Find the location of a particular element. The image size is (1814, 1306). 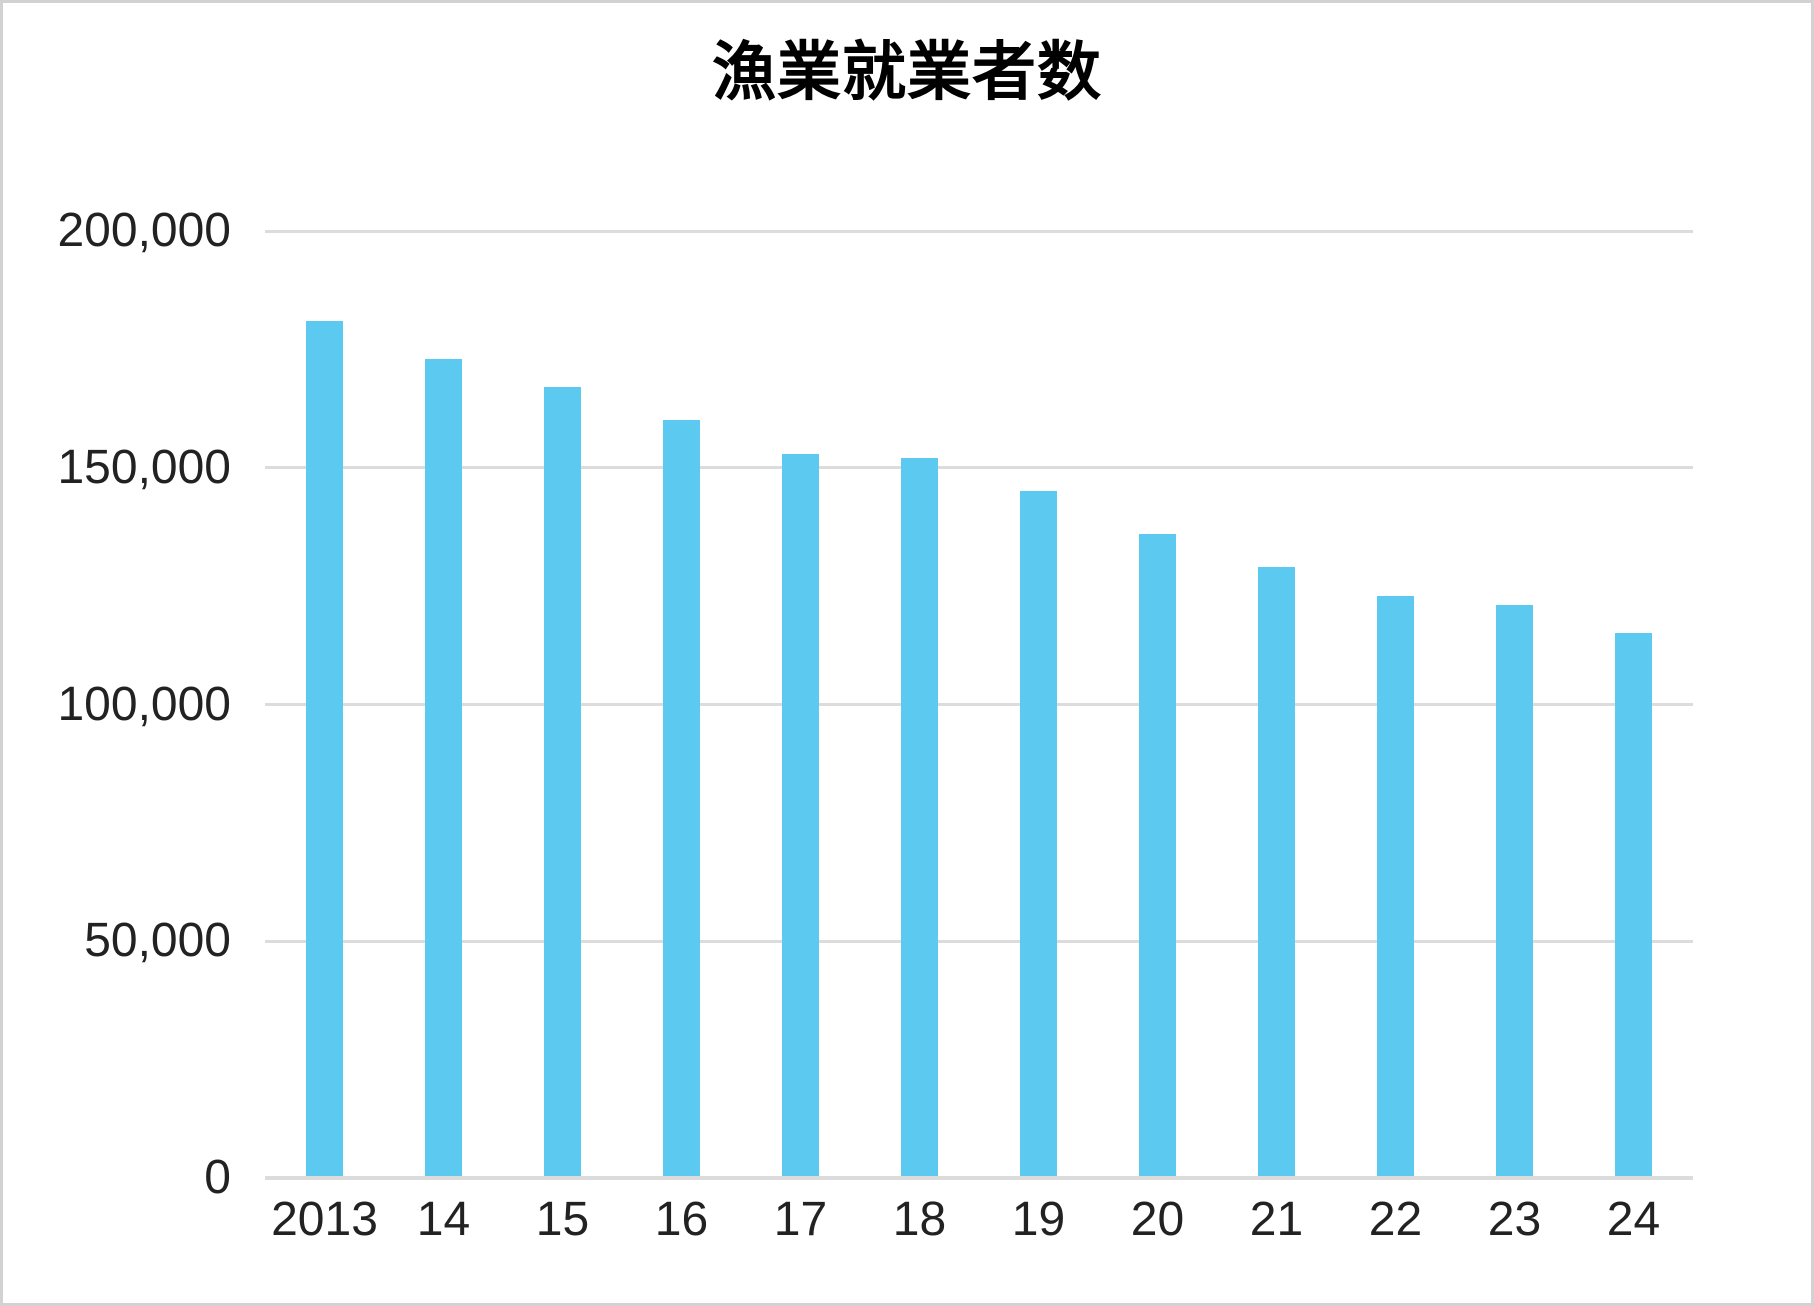

x-tick-label-18: 18 is located at coordinates (919, 1219).